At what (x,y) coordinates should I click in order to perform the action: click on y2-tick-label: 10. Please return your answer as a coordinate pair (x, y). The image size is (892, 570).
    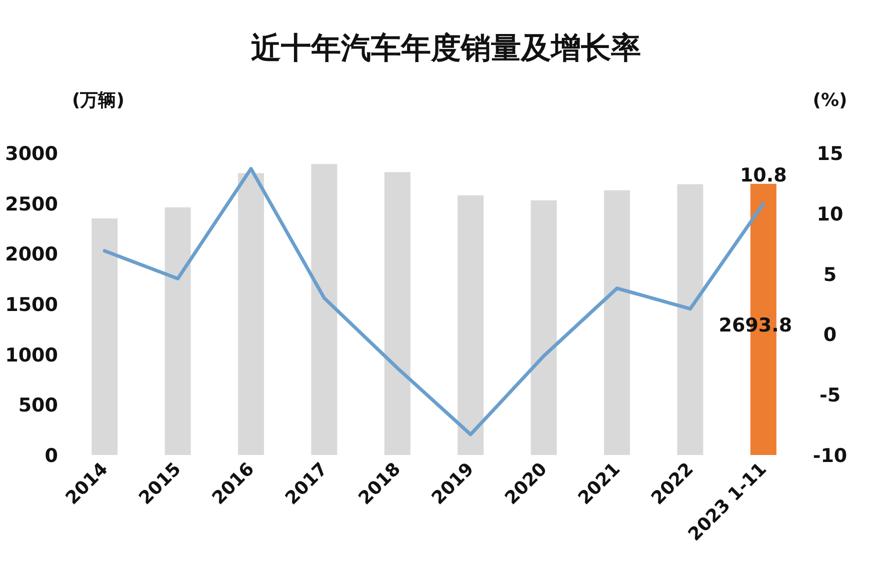
    Looking at the image, I should click on (830, 214).